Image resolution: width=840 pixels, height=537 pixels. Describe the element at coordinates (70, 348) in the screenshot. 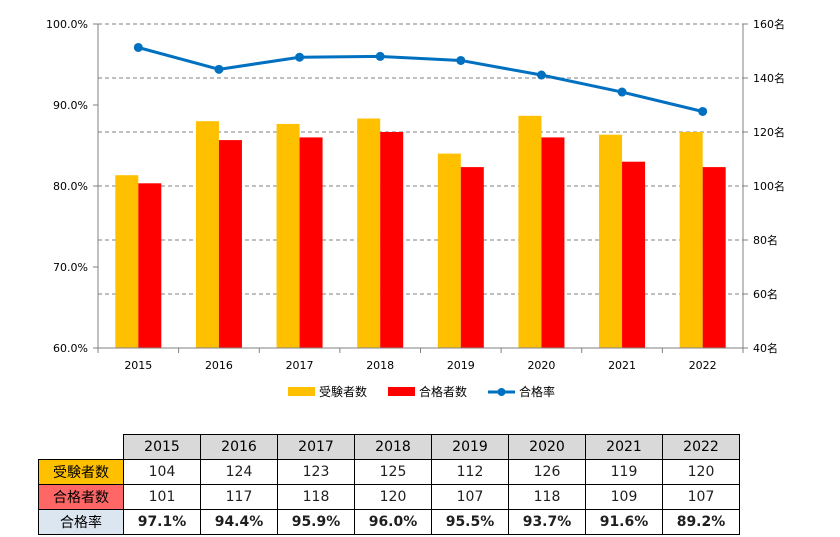

I see `left-tick-label: 60.0%` at that location.